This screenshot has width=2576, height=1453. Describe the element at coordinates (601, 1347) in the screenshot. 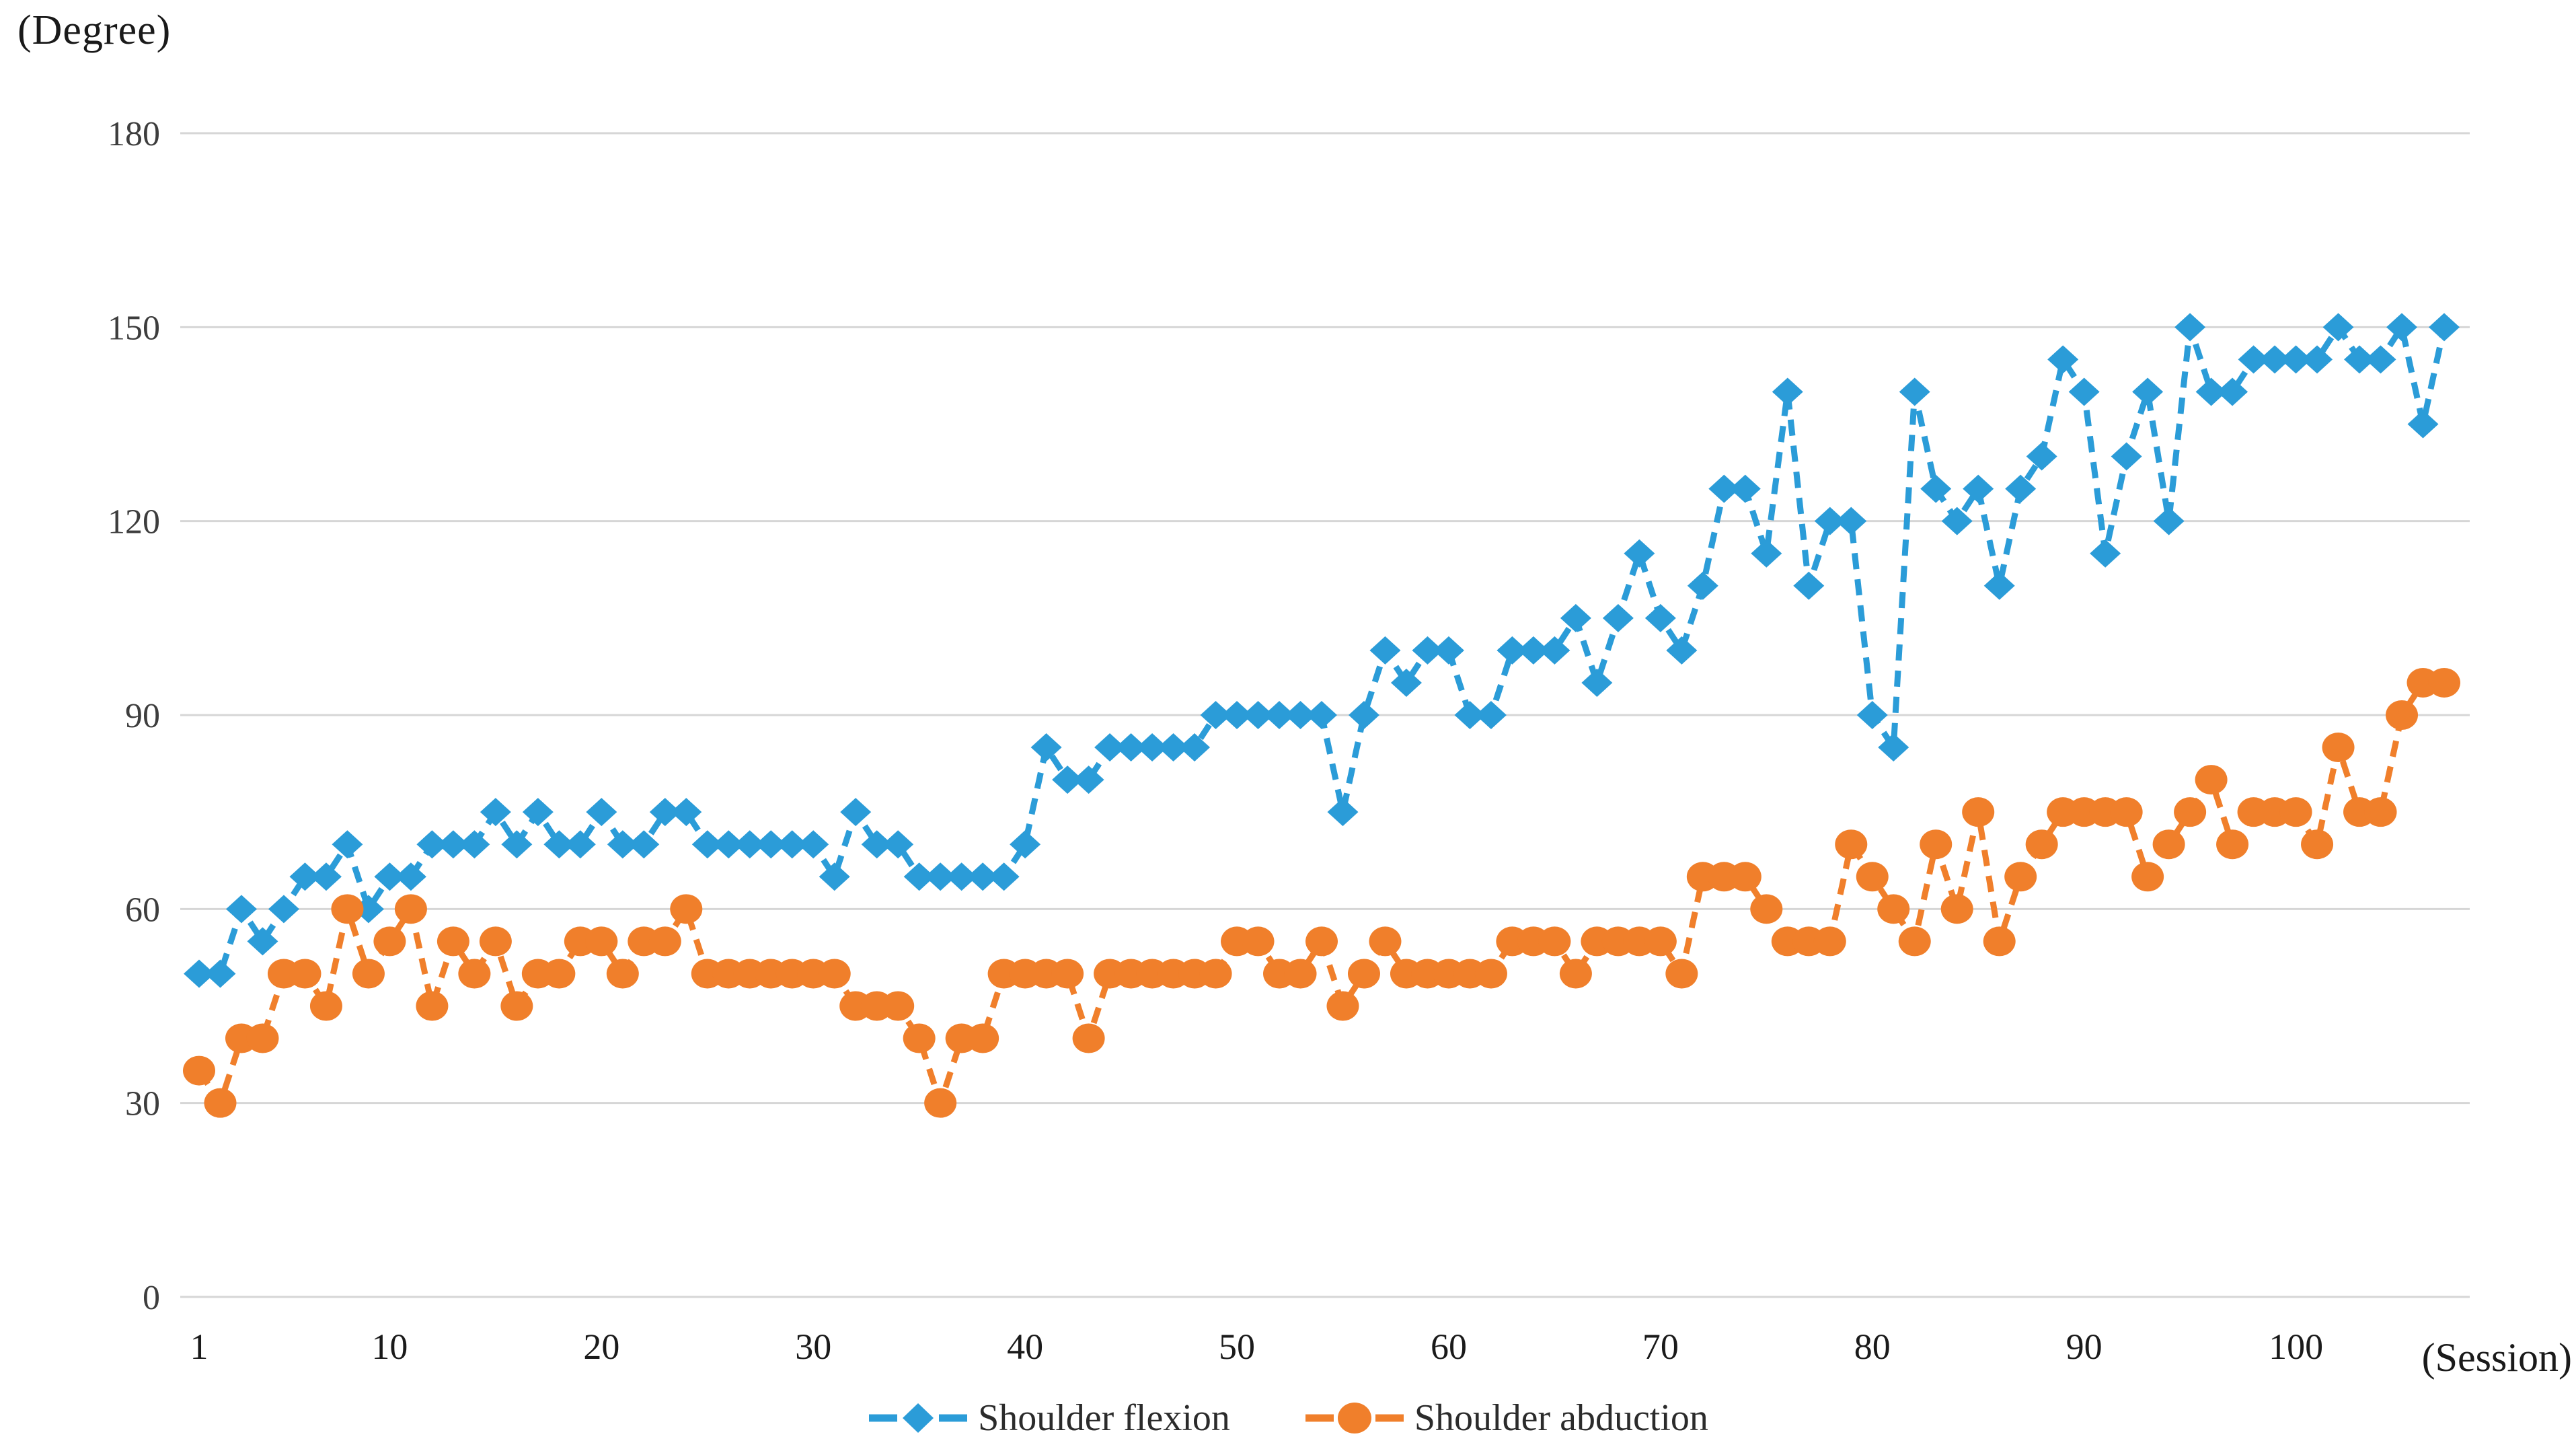

I see `x-tick-label: 20` at that location.